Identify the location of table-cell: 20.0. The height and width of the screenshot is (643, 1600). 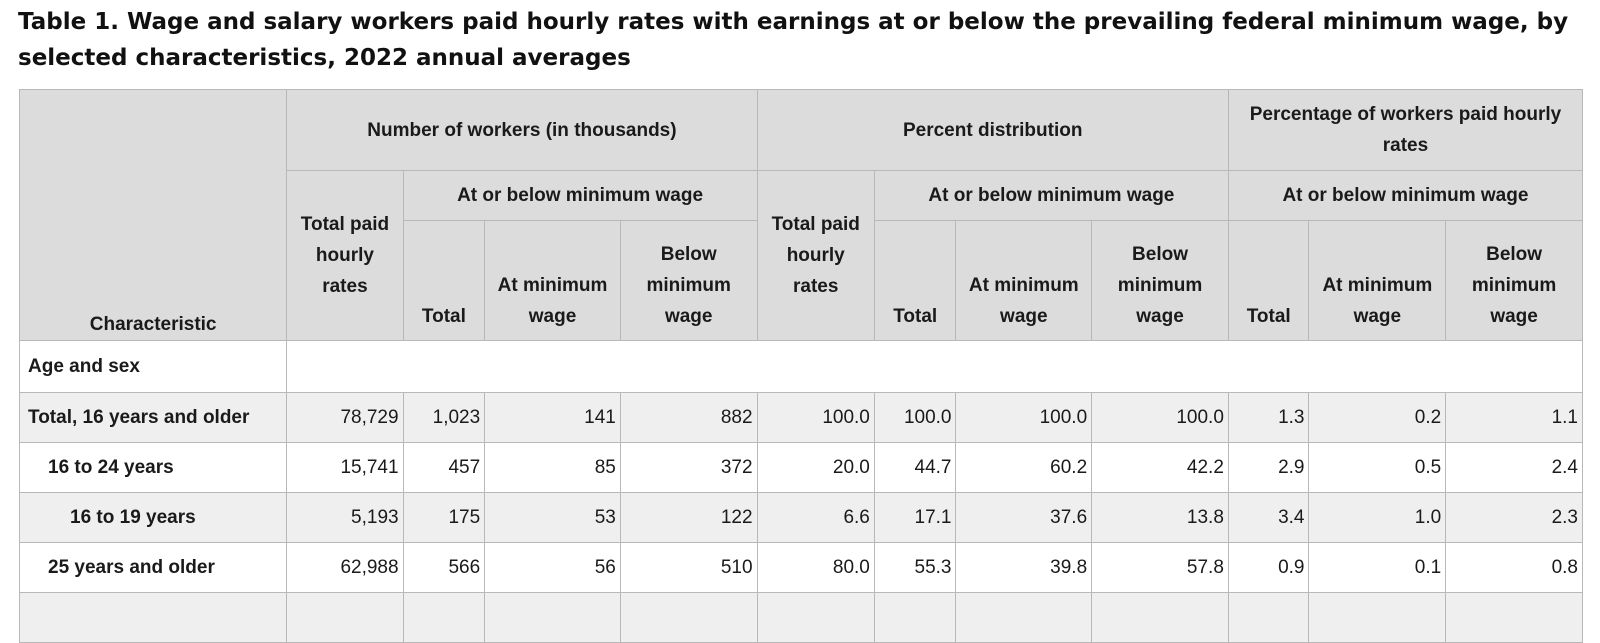
(815, 467).